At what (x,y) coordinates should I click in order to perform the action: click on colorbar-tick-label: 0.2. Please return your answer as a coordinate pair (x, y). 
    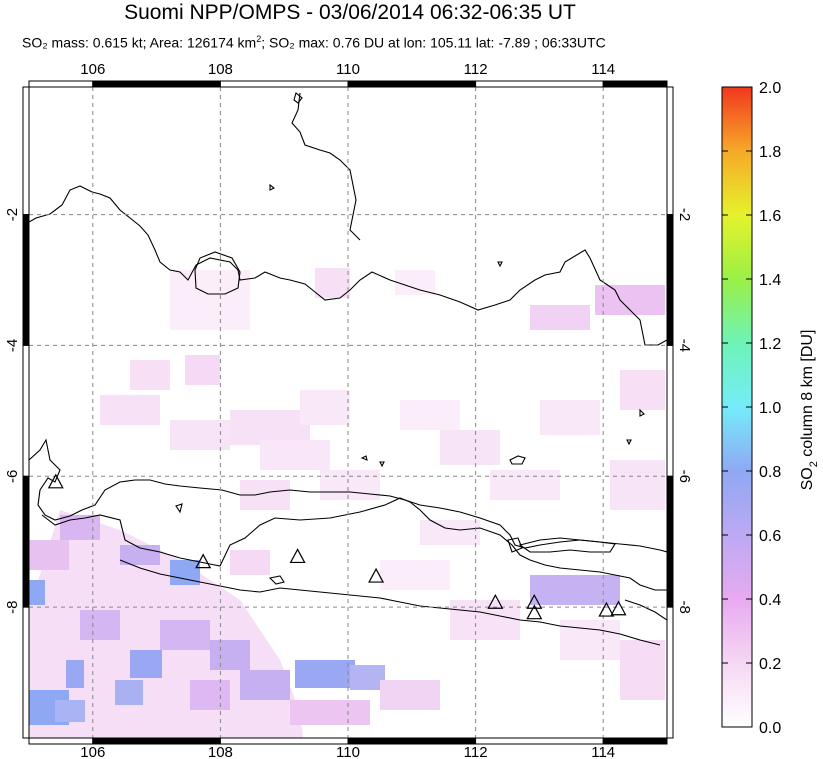
    Looking at the image, I should click on (770, 664).